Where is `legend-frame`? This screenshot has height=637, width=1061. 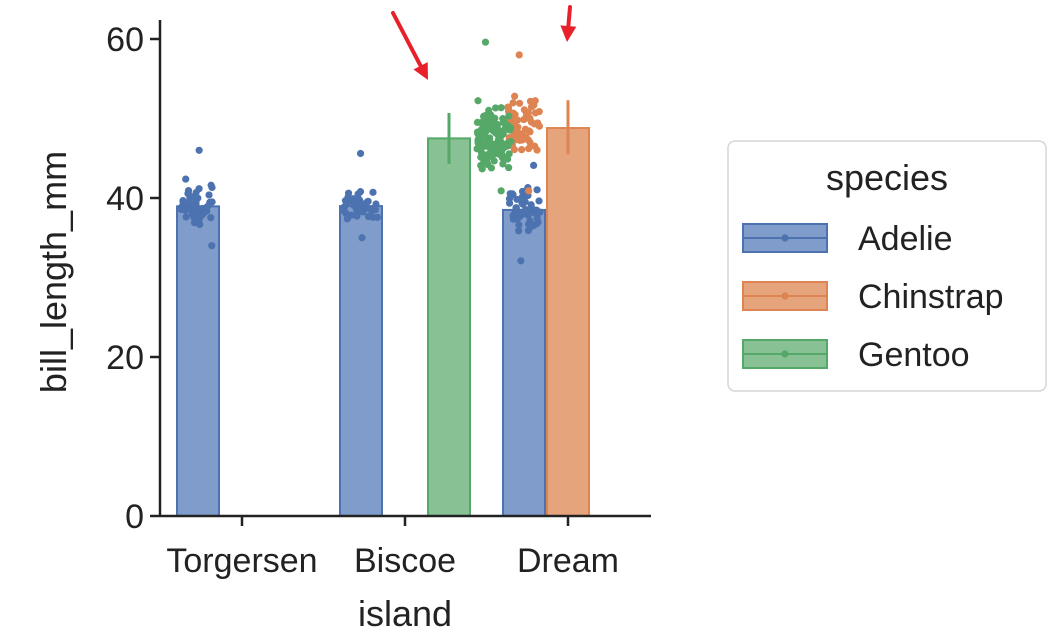 legend-frame is located at coordinates (887, 266).